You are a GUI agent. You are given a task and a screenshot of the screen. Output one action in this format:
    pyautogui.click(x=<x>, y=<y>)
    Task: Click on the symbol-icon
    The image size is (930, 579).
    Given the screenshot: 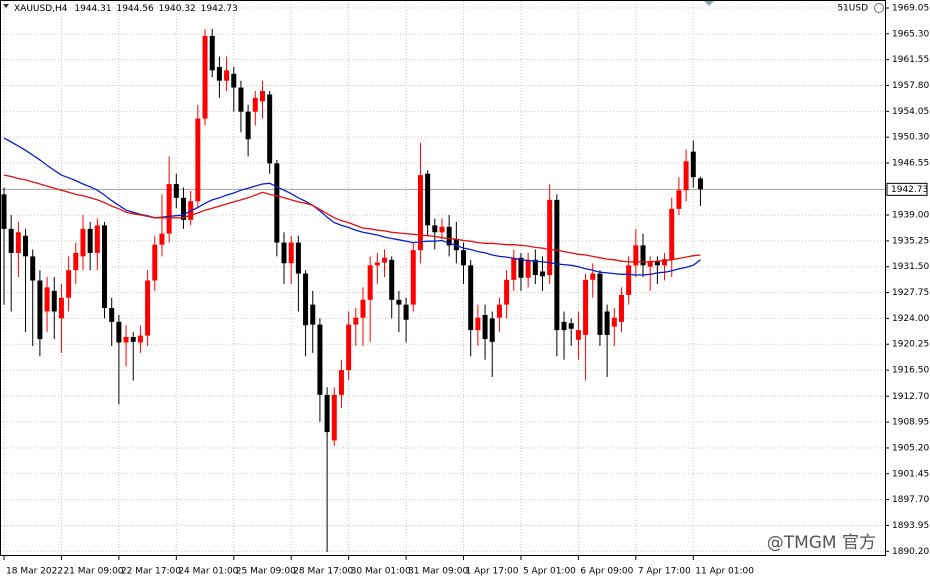 What is the action you would take?
    pyautogui.click(x=6, y=6)
    